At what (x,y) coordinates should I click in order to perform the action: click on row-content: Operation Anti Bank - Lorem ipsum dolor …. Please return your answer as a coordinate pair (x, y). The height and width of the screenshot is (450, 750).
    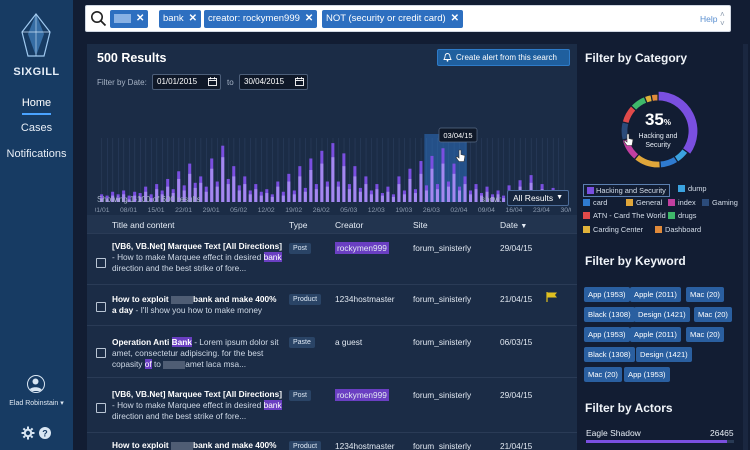
    Looking at the image, I should click on (197, 353).